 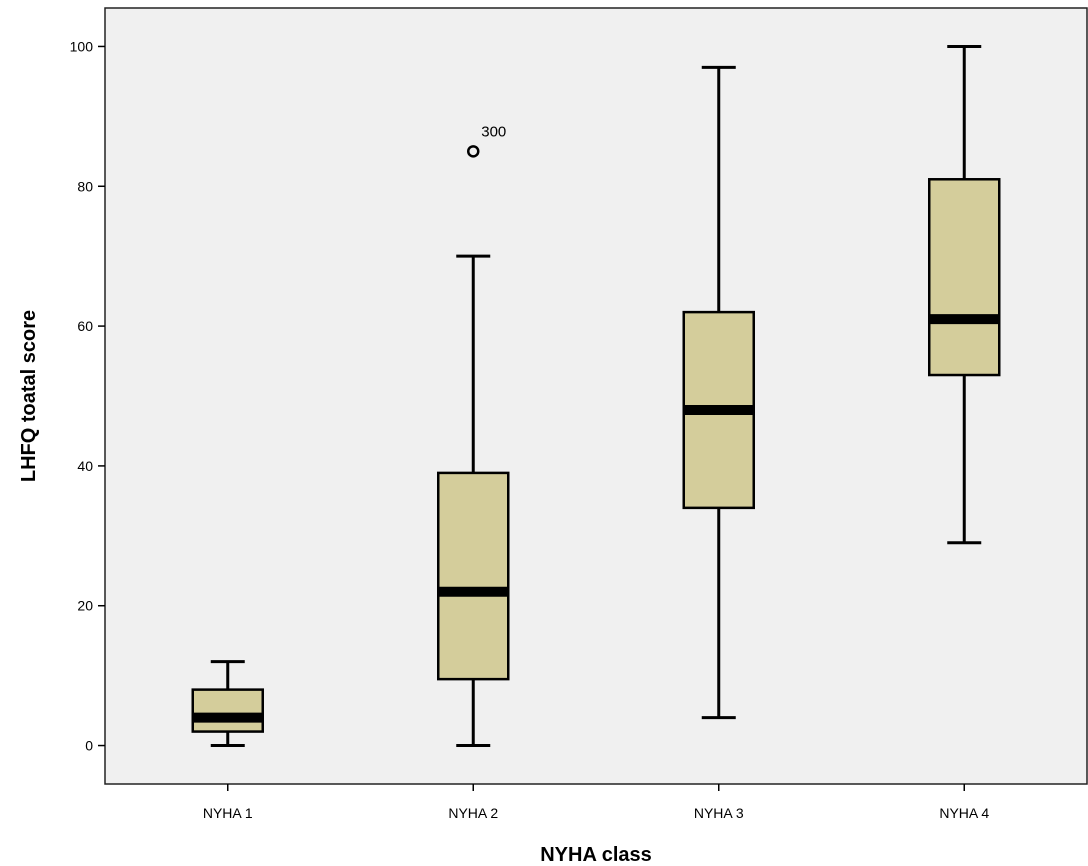 I want to click on outlier-label: 300, so click(x=493, y=131).